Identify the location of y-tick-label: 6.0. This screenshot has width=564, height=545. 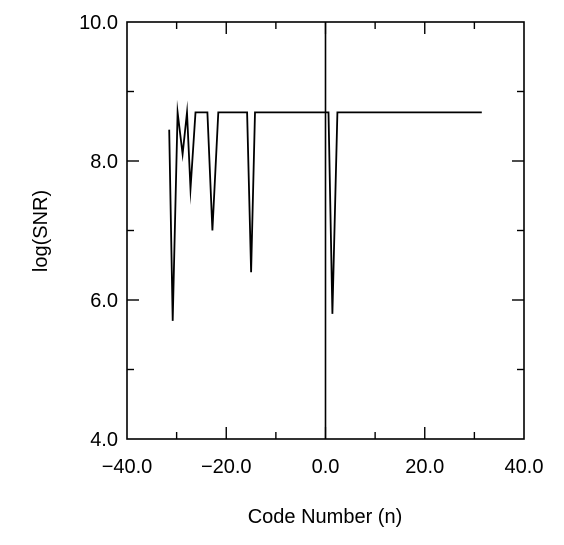
(104, 301).